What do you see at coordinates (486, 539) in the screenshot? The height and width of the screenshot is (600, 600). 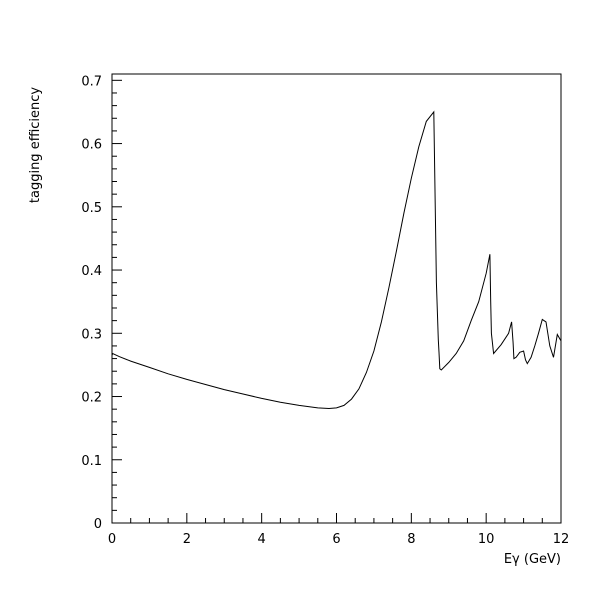 I see `x-tick-label: 10` at bounding box center [486, 539].